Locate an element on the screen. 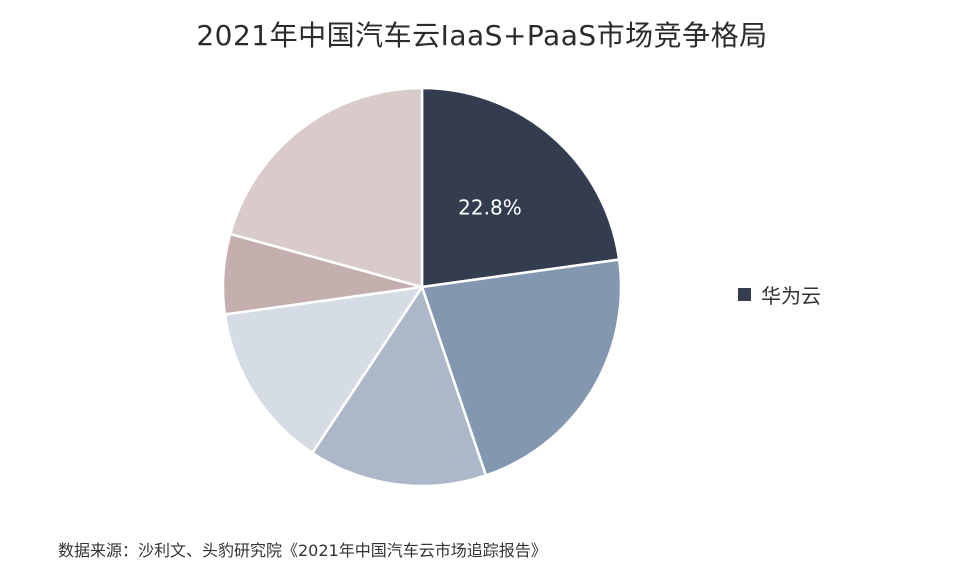 This screenshot has width=964, height=561. legend: 华为云 is located at coordinates (779, 294).